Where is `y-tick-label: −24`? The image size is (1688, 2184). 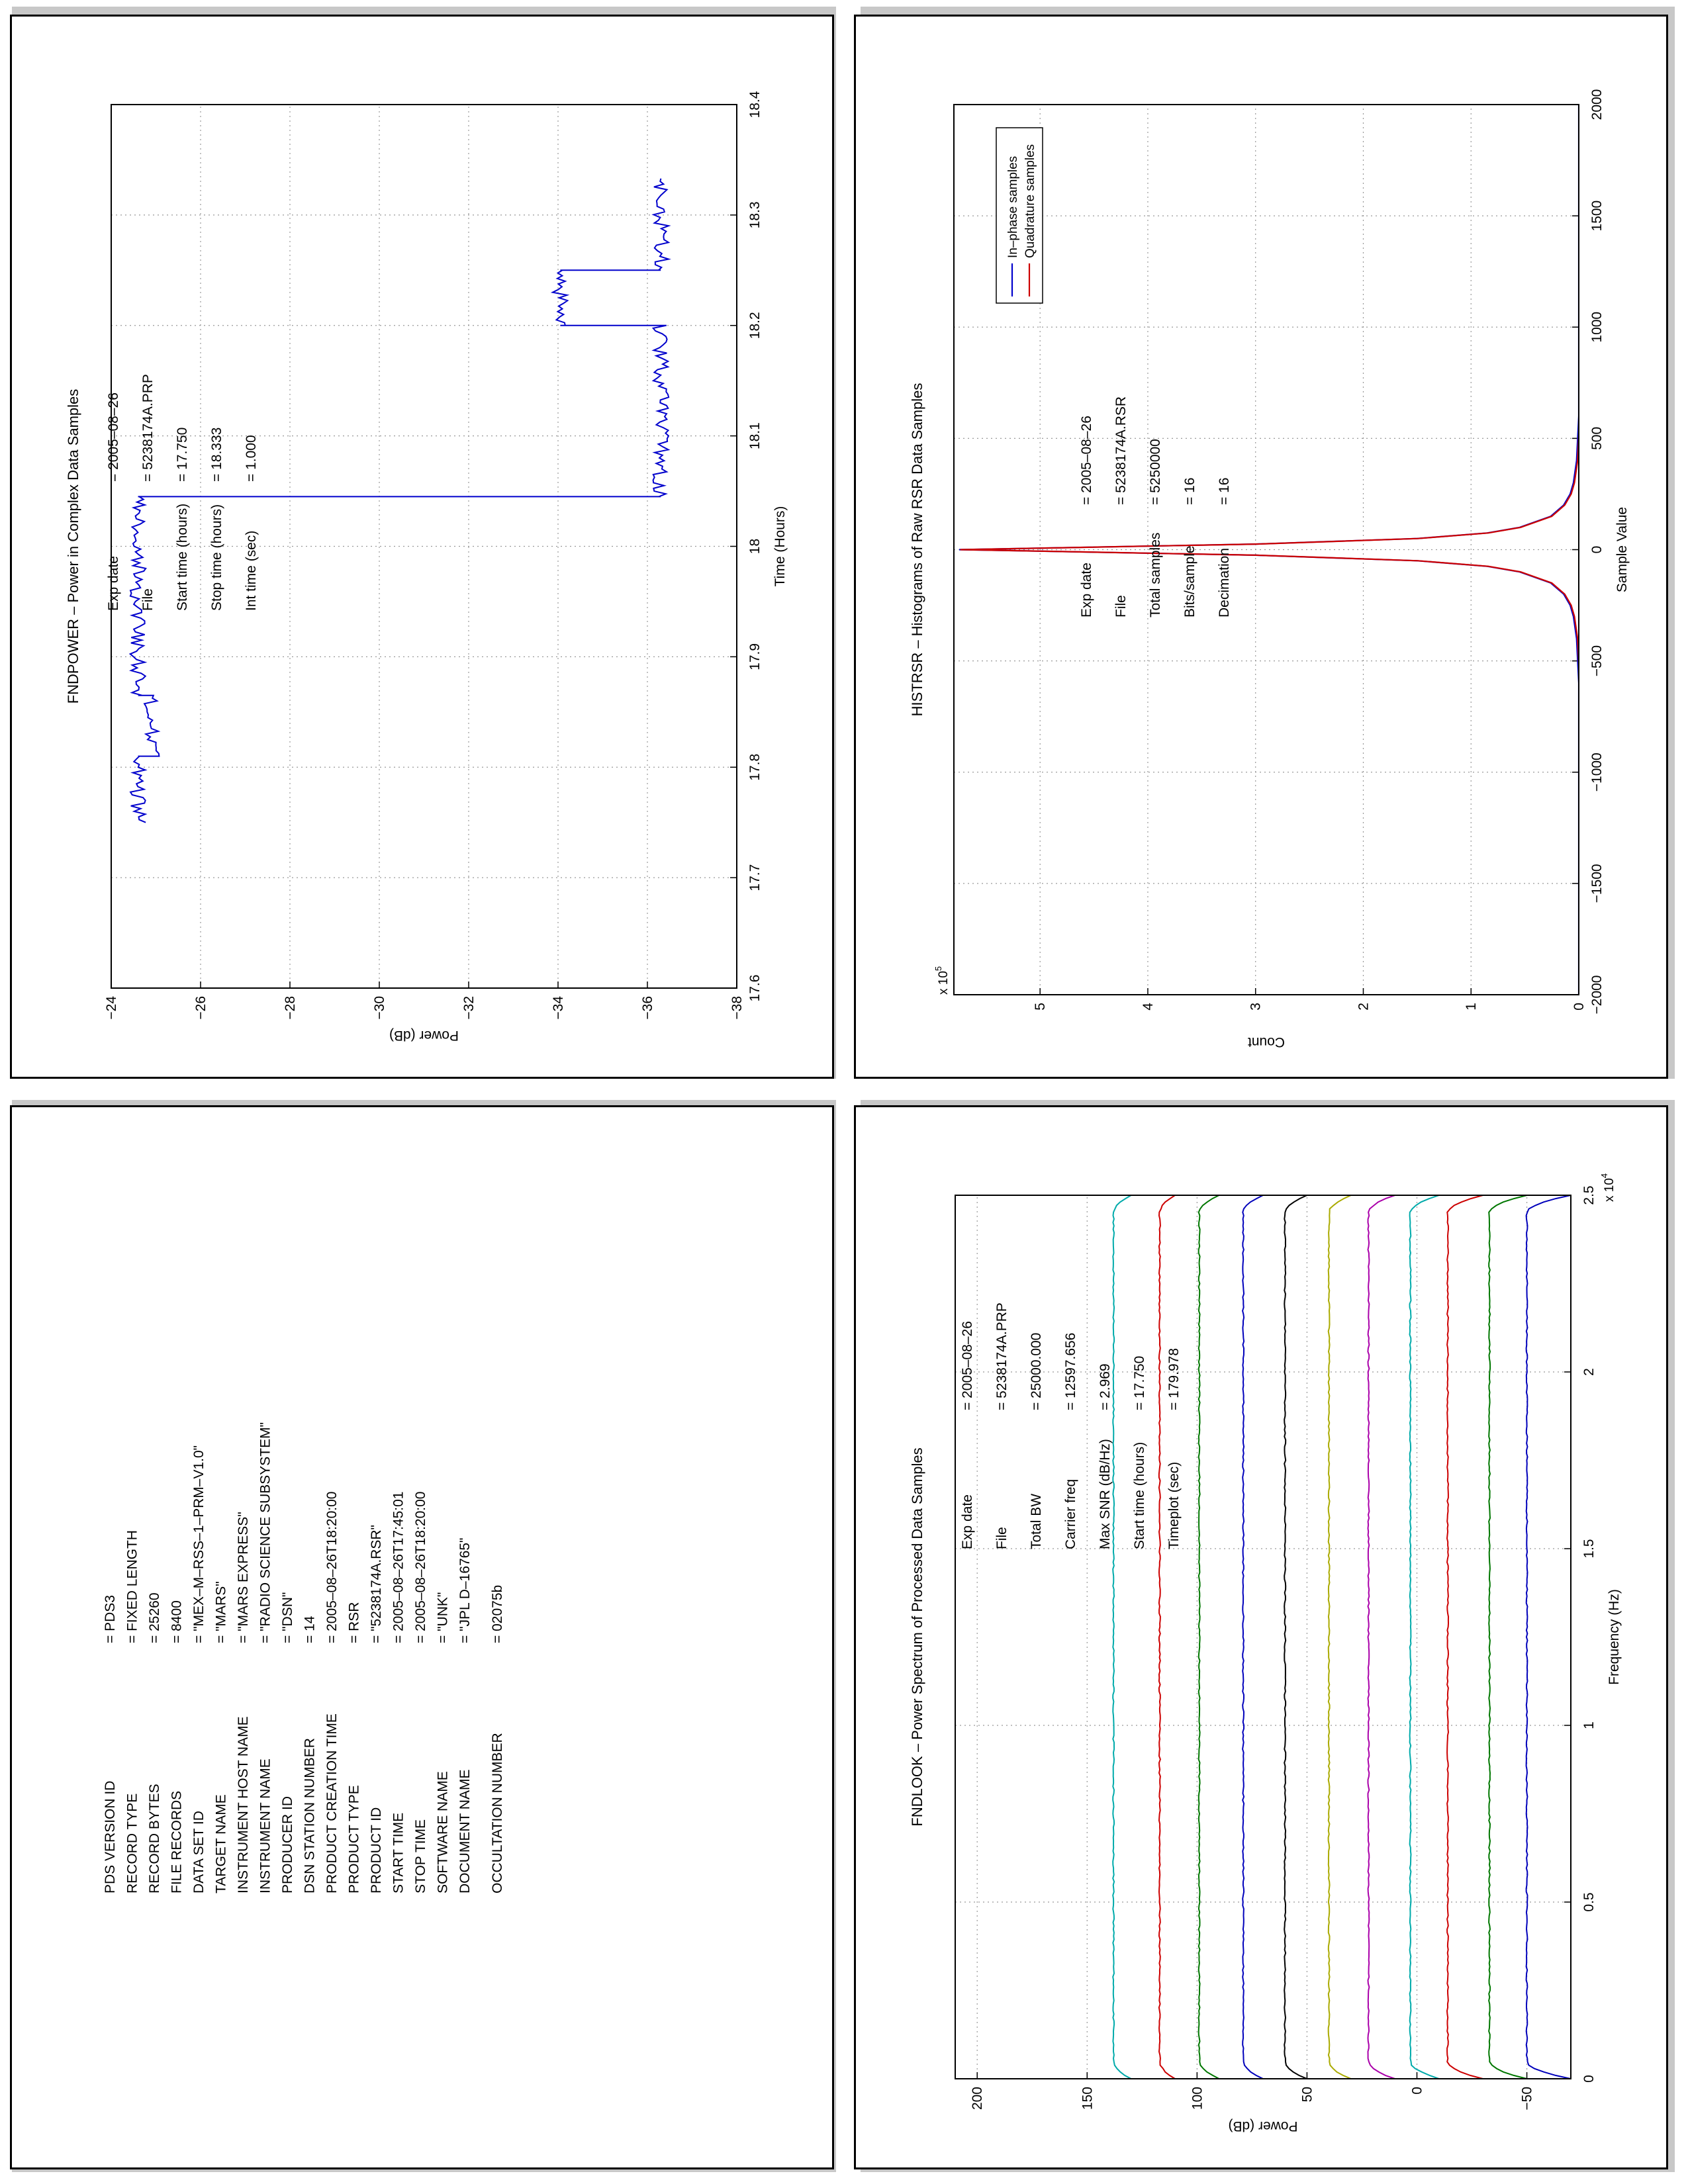
y-tick-label: −24 is located at coordinates (111, 1008).